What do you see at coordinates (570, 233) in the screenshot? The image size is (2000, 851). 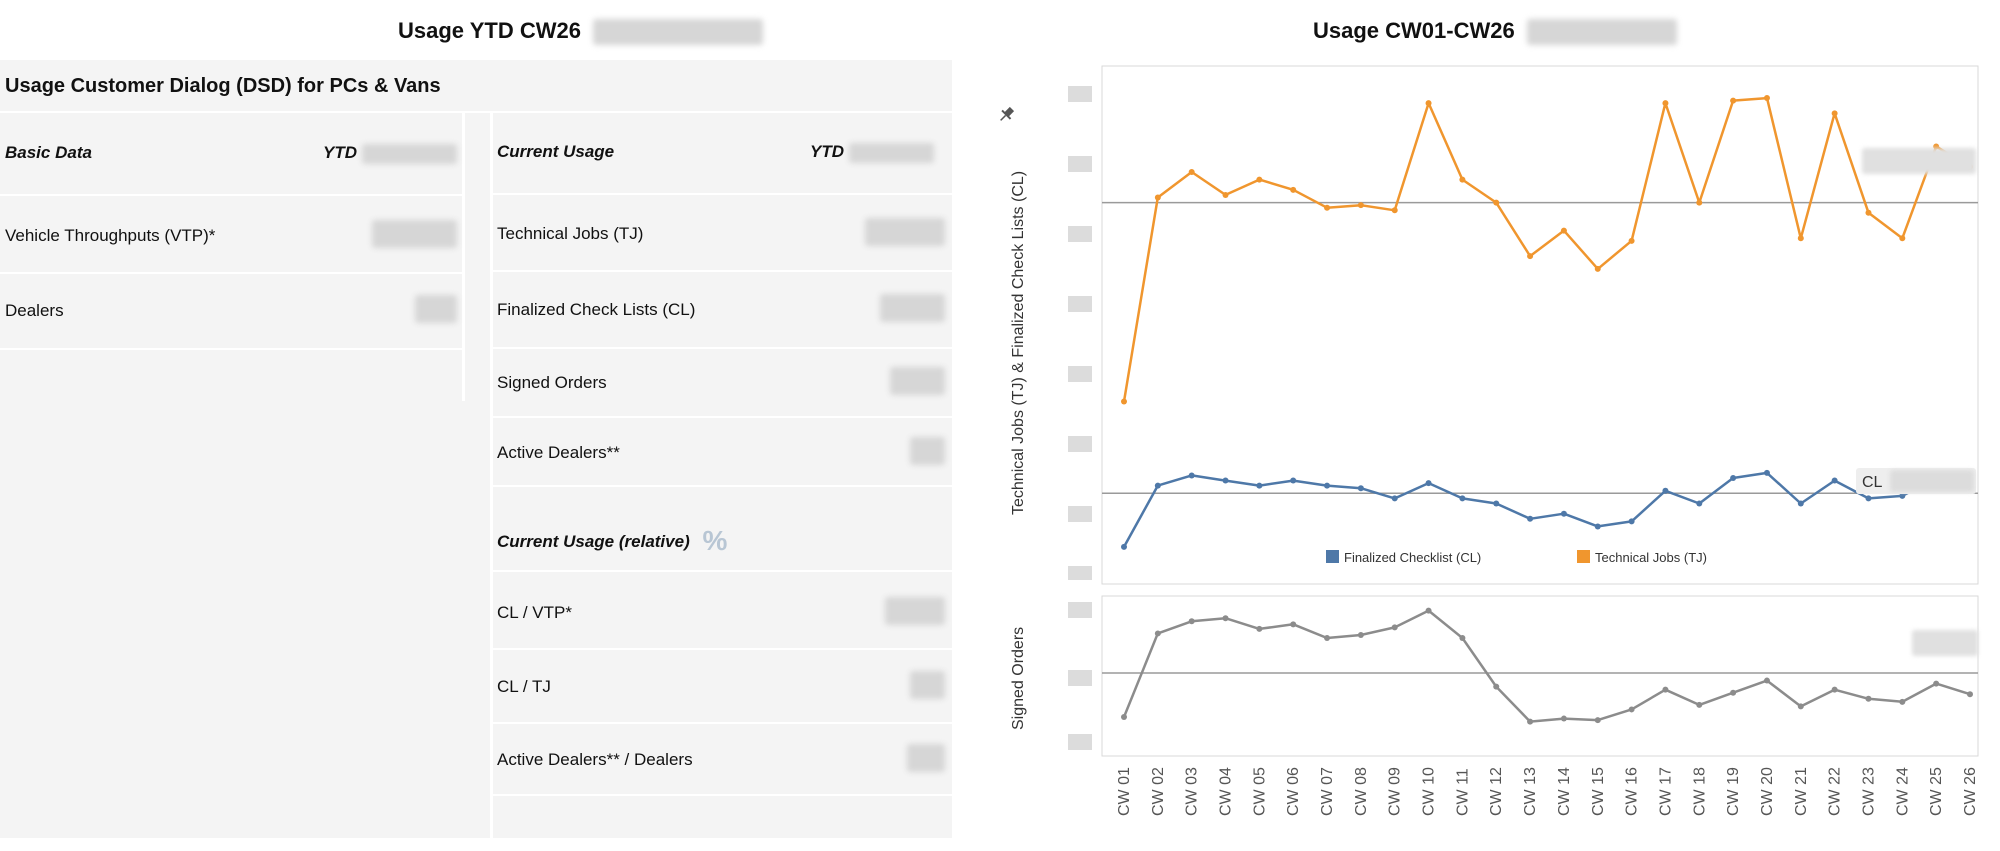 I see `row-label-tj: Technical Jobs (TJ)` at bounding box center [570, 233].